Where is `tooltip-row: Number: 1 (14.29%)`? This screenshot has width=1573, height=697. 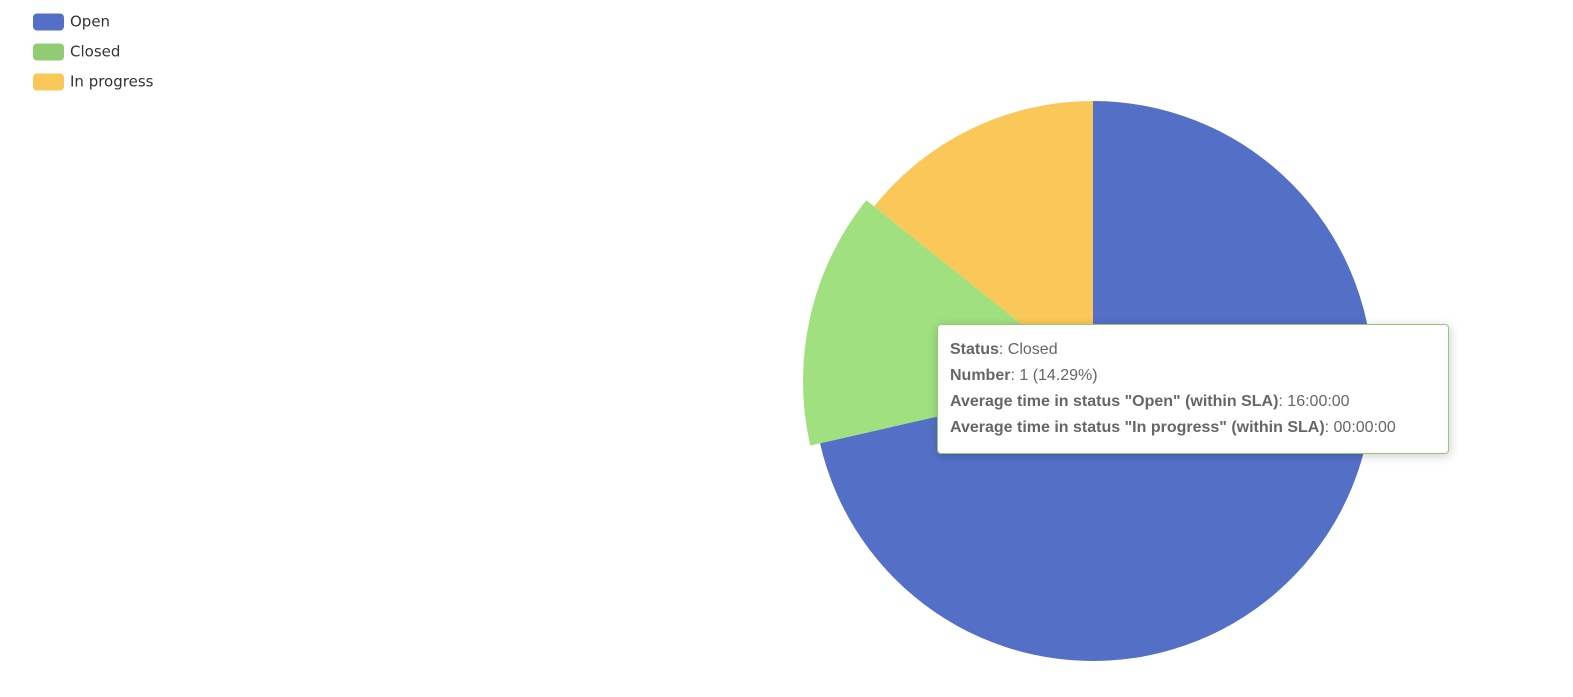
tooltip-row: Number: 1 (14.29%) is located at coordinates (1193, 376).